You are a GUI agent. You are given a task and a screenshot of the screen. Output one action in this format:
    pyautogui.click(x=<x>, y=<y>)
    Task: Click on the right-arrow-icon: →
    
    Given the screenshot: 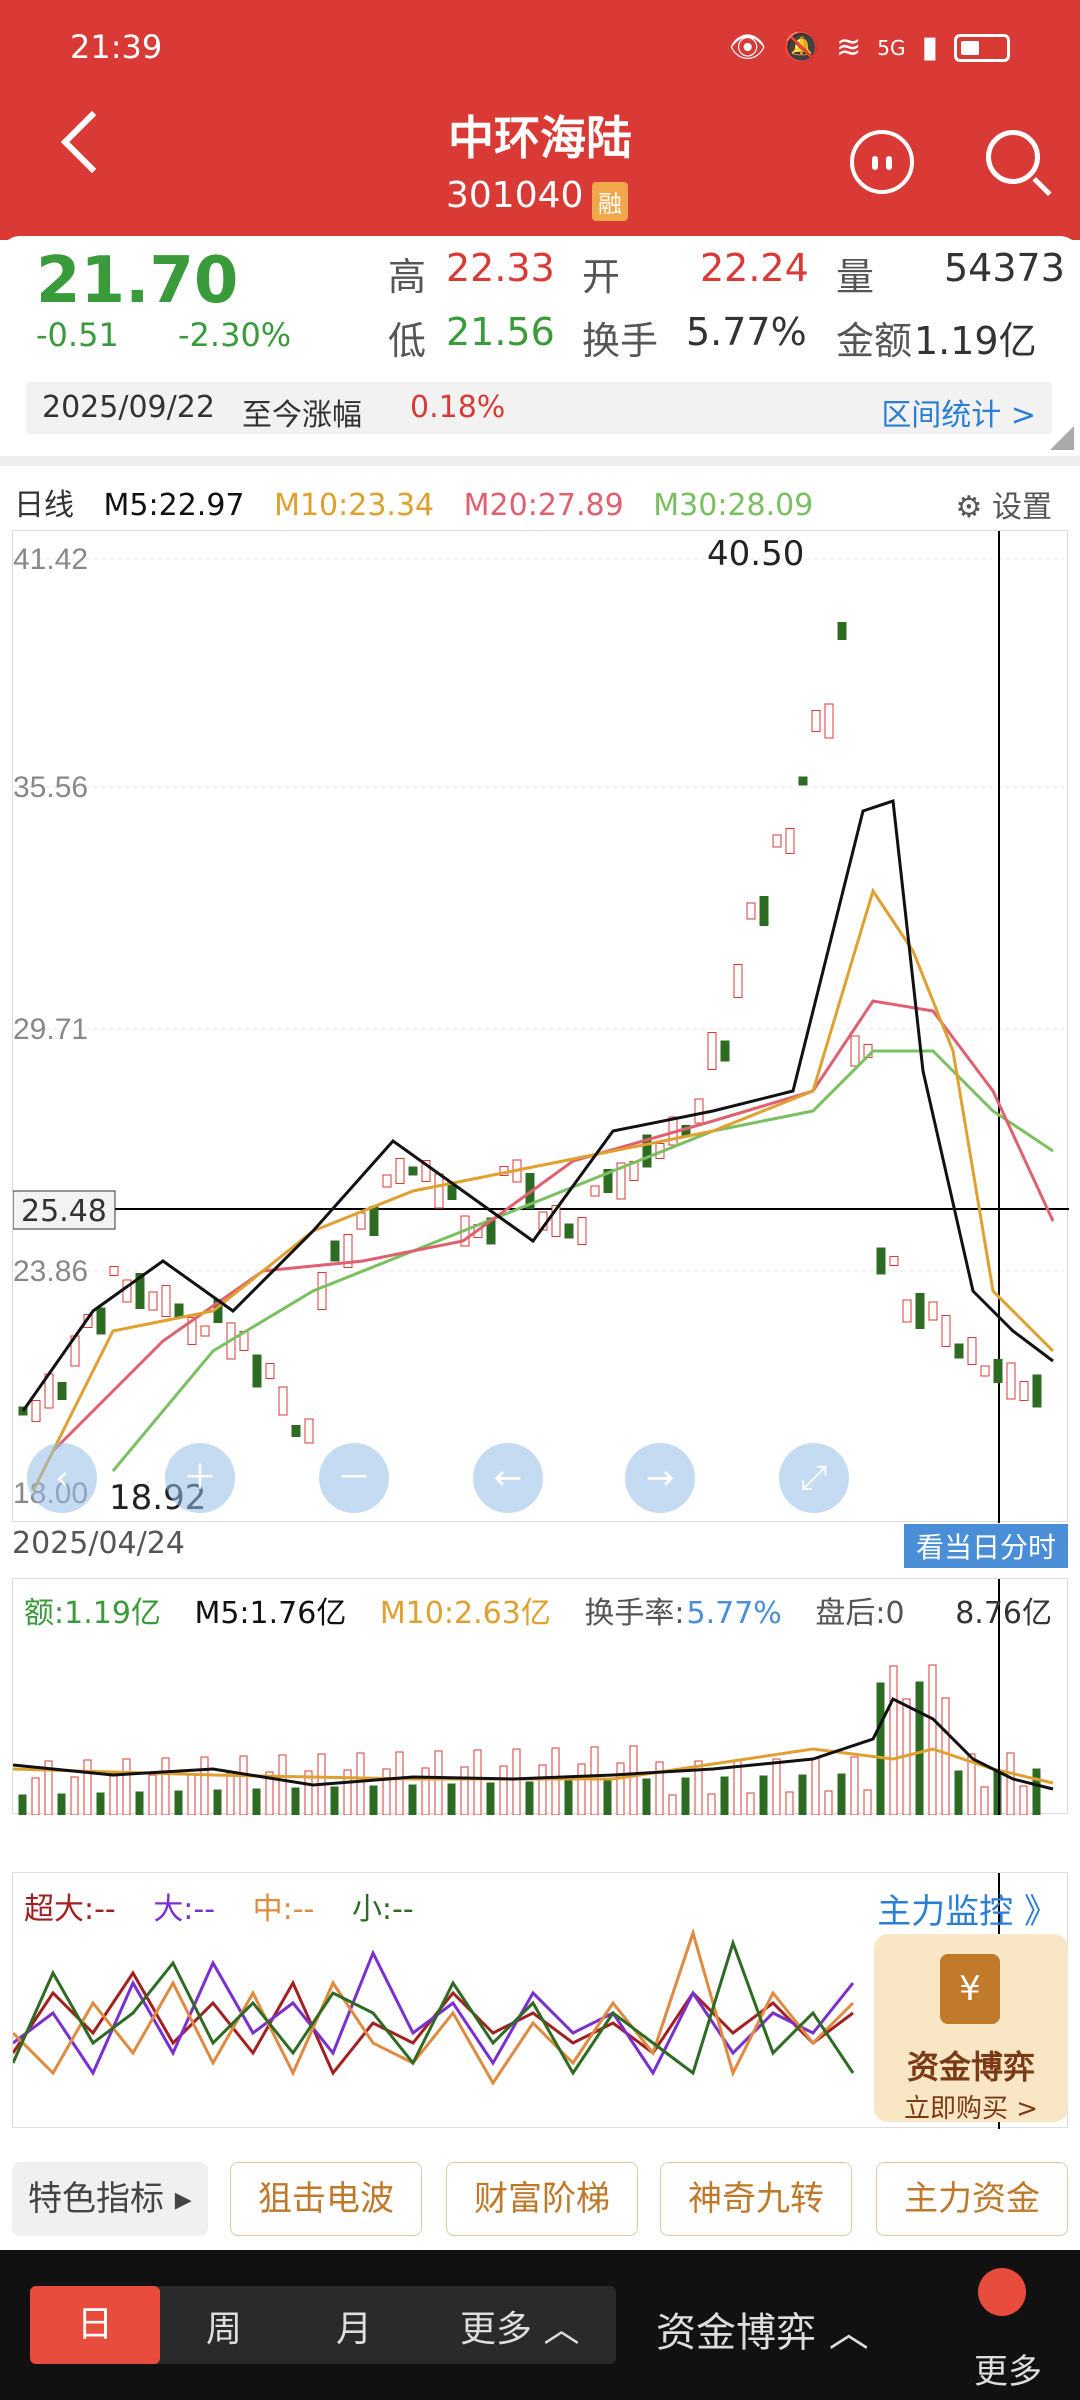 What is the action you would take?
    pyautogui.click(x=660, y=1478)
    